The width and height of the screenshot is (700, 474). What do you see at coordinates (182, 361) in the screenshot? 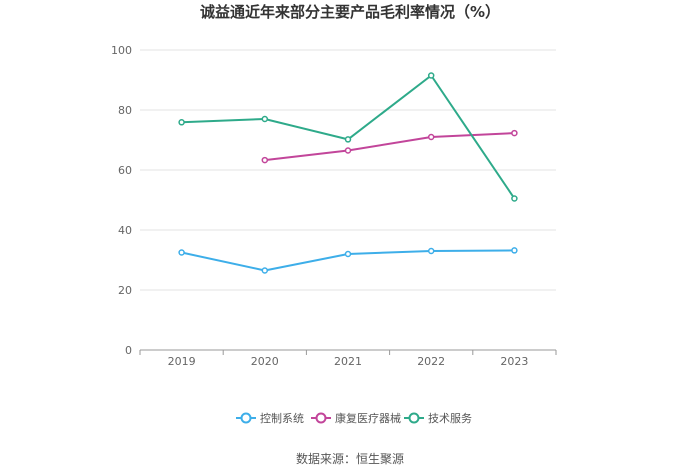
I see `x-tick-label: 2019` at bounding box center [182, 361].